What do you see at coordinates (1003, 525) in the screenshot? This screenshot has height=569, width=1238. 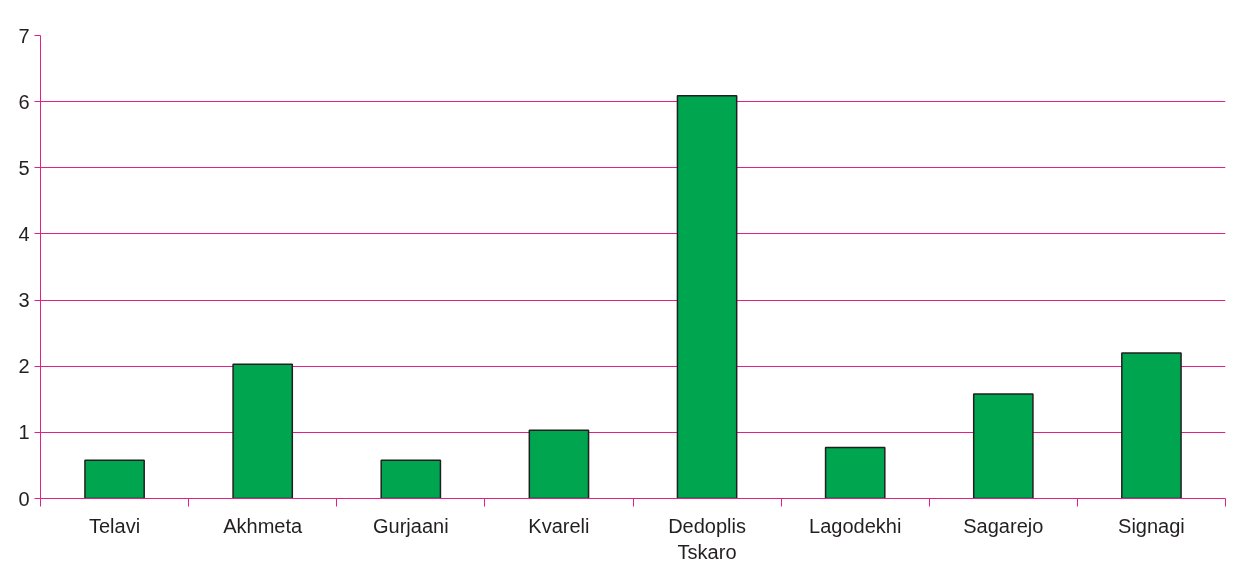 I see `x-tick-label: Sagarejo` at bounding box center [1003, 525].